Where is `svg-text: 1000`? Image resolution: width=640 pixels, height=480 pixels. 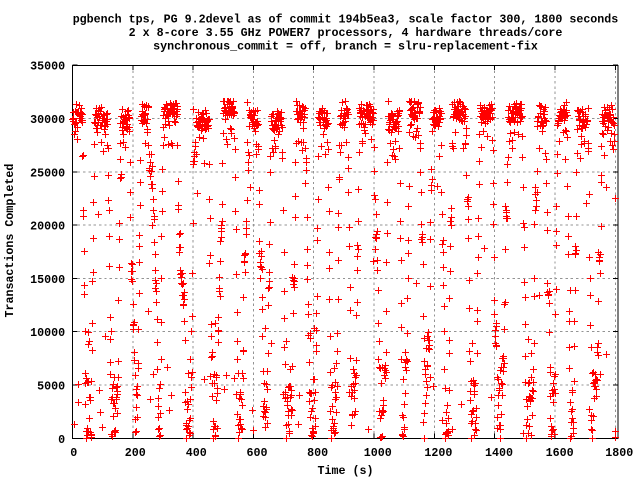 svg-text: 1000 is located at coordinates (378, 453).